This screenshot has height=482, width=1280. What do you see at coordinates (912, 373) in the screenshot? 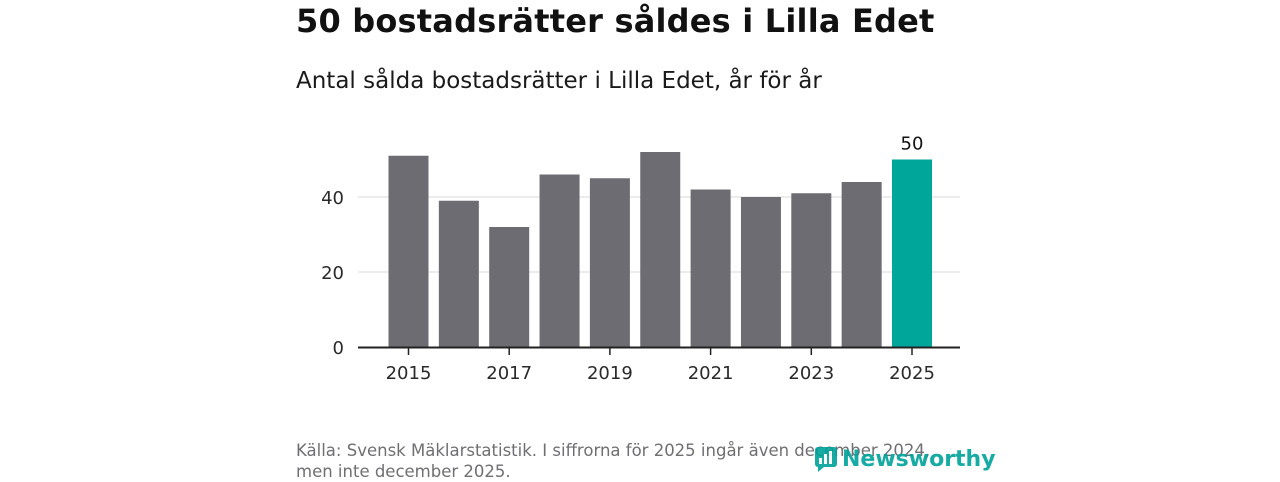
I see `x-tick-label-2025: 2025` at bounding box center [912, 373].